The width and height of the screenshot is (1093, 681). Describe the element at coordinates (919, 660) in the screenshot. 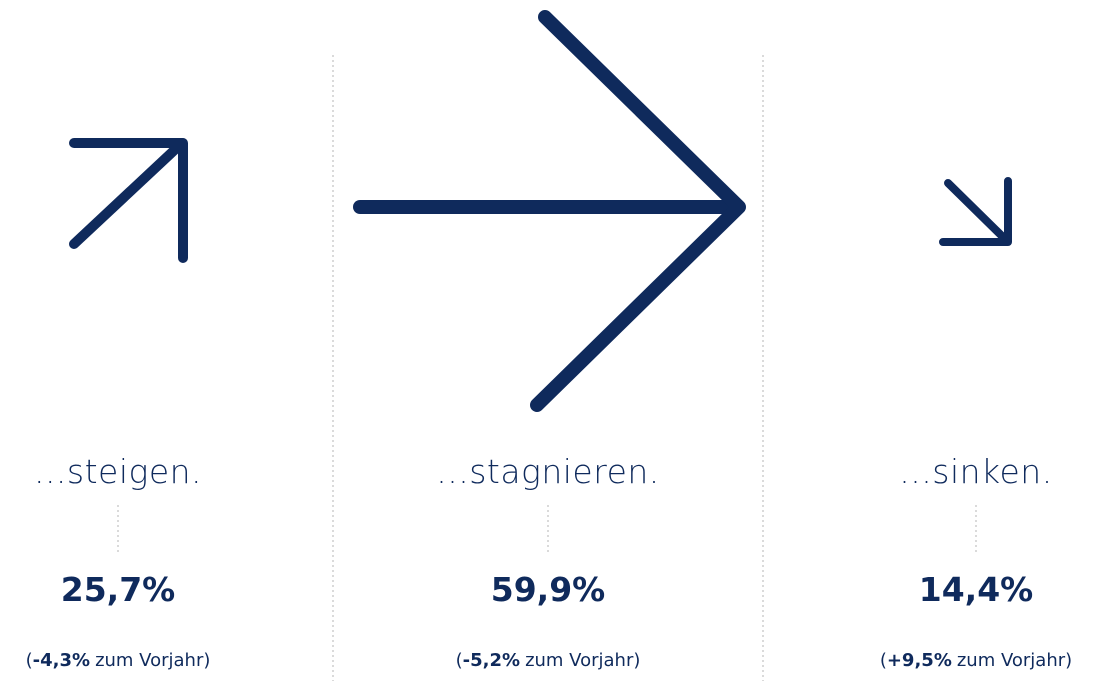

I see `change-value: +9,5%` at that location.